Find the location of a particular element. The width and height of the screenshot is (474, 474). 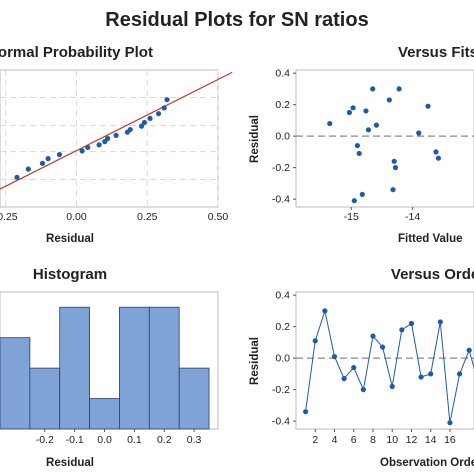

histogram-x-tick-3: 0.1 is located at coordinates (134, 440).